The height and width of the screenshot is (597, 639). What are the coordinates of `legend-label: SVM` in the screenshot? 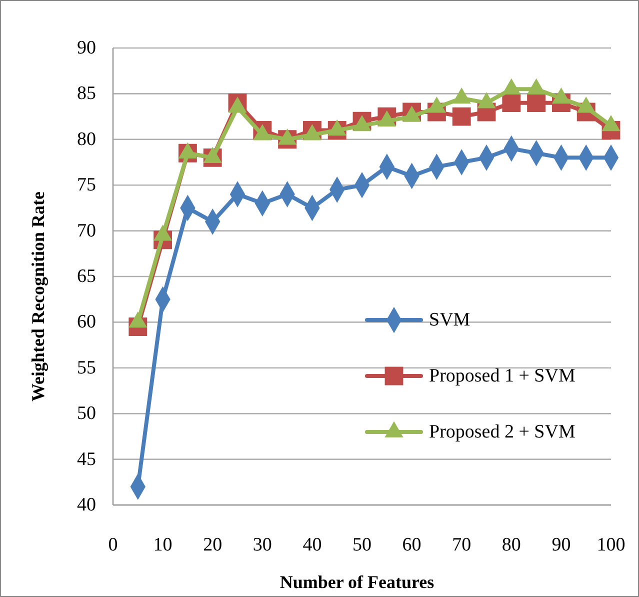 It's located at (449, 320).